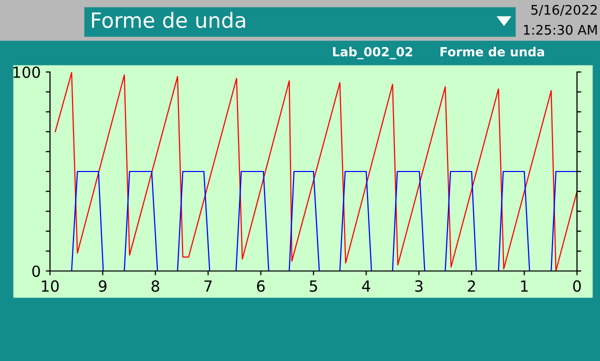  I want to click on x-tick-label: 5, so click(314, 286).